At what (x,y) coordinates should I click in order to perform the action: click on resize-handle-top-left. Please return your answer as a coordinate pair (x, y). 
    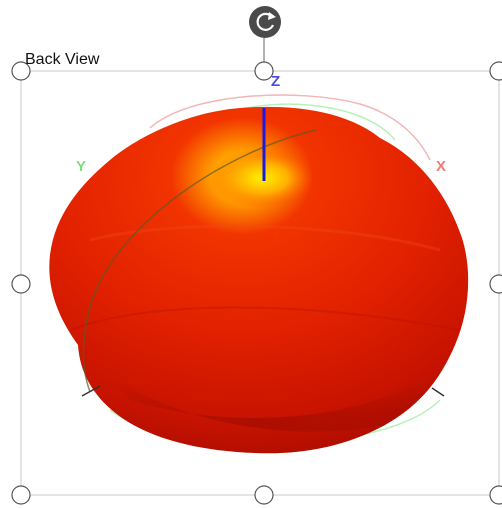
    Looking at the image, I should click on (21, 71).